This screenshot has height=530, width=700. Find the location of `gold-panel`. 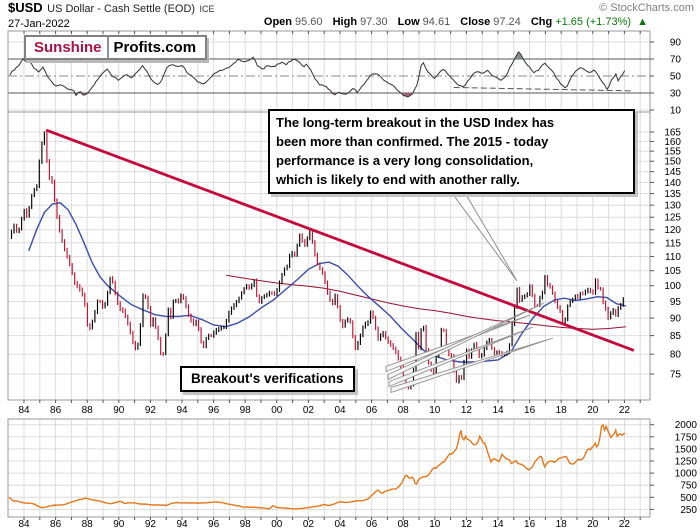

gold-panel is located at coordinates (317, 466).